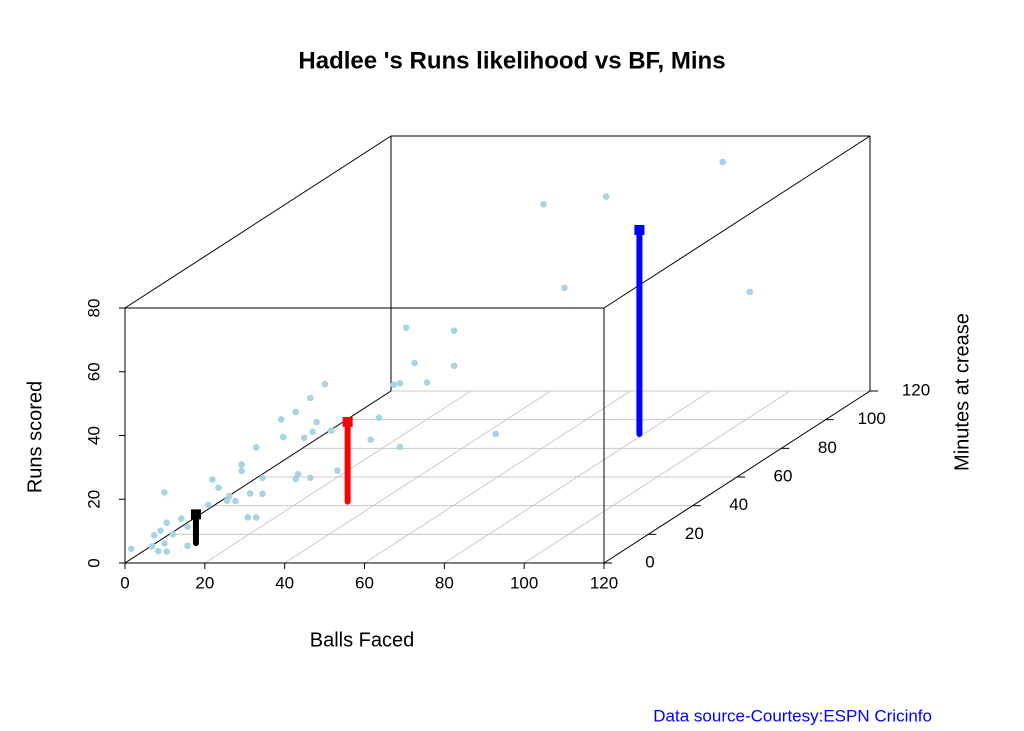 This screenshot has height=731, width=1024. I want to click on z-tick-label: 120, so click(916, 389).